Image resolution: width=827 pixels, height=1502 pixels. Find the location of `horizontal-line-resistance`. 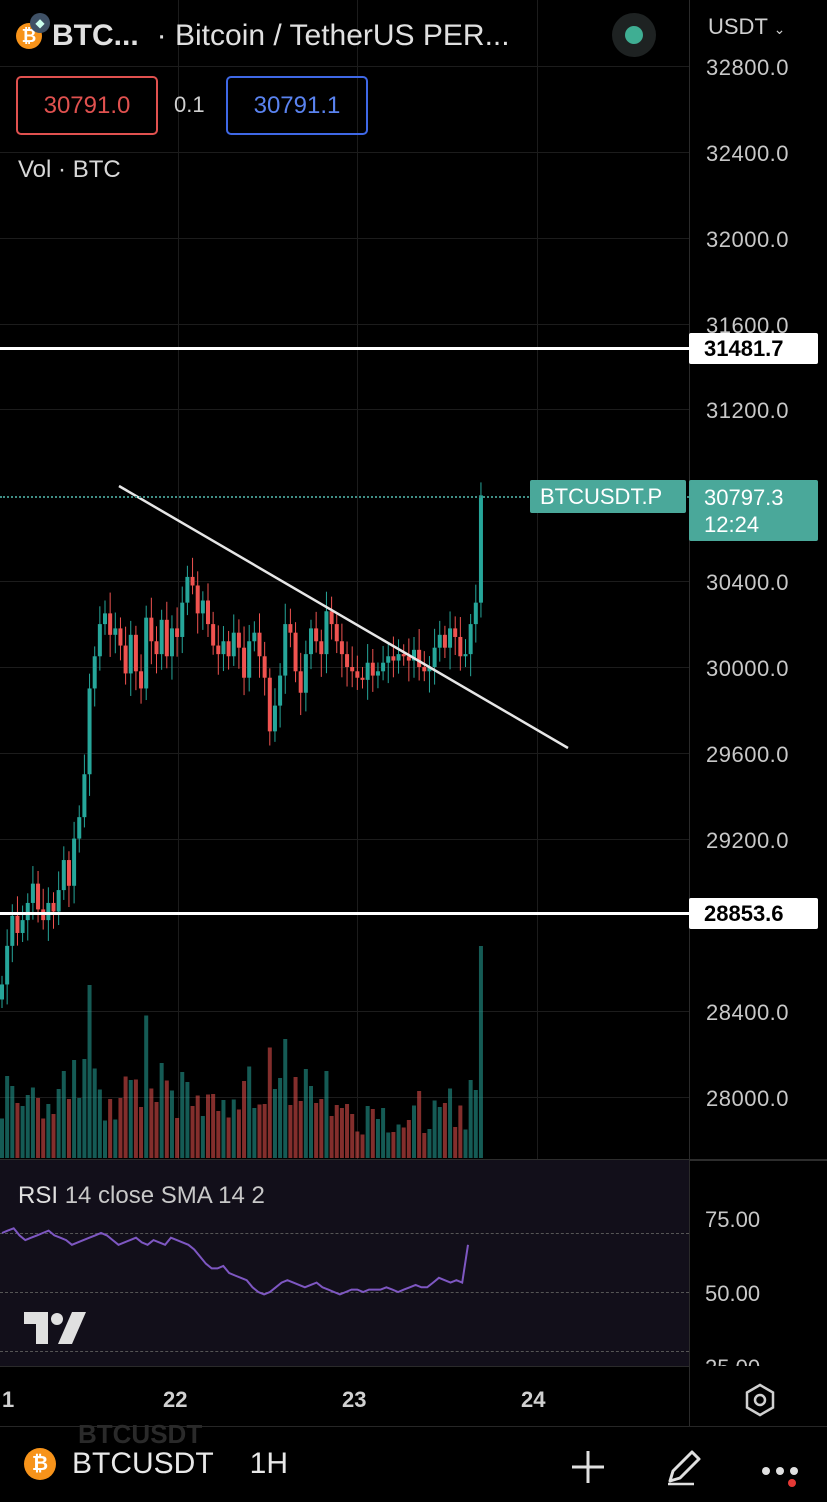

horizontal-line-resistance is located at coordinates (344, 348).